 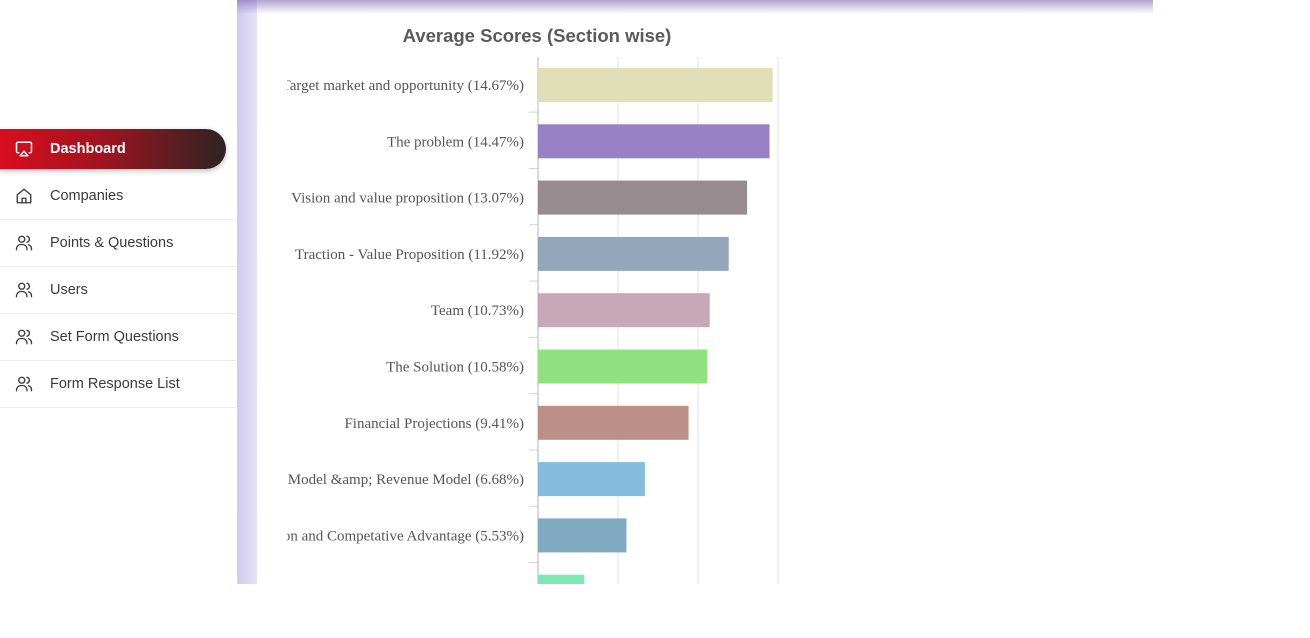 I want to click on category-label: Team (10.73%), so click(x=477, y=311).